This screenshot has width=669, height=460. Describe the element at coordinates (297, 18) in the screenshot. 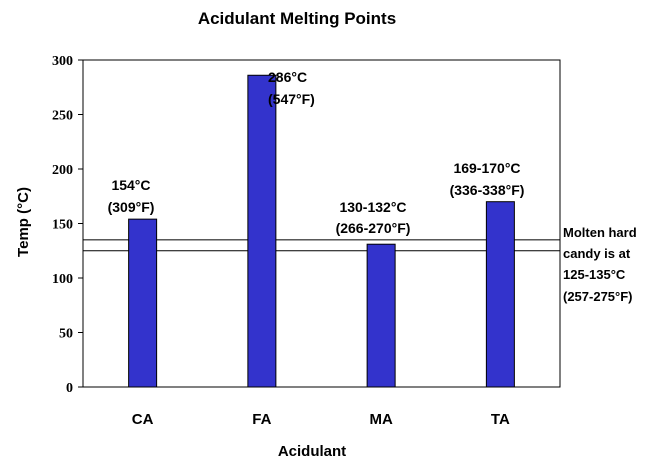

I see `chart-title: Acidulant Melting Points` at that location.